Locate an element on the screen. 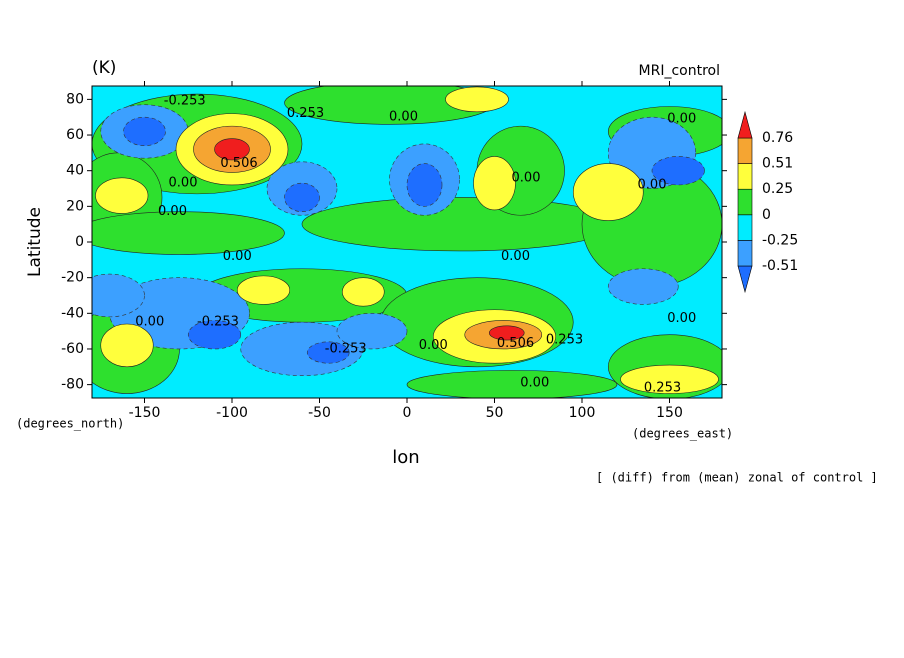 The height and width of the screenshot is (658, 904). chart-subtitle: MRI_control is located at coordinates (679, 71).